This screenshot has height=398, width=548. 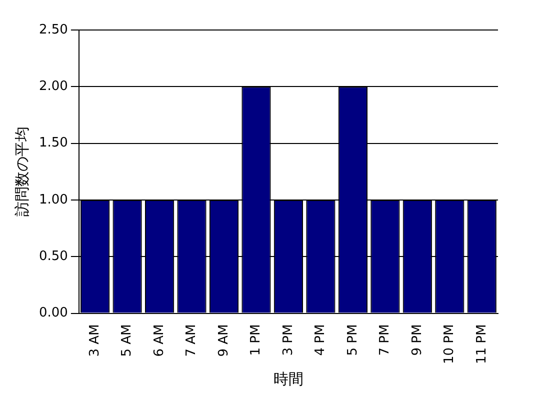 I want to click on x-tick-label: 7 AM, so click(x=192, y=340).